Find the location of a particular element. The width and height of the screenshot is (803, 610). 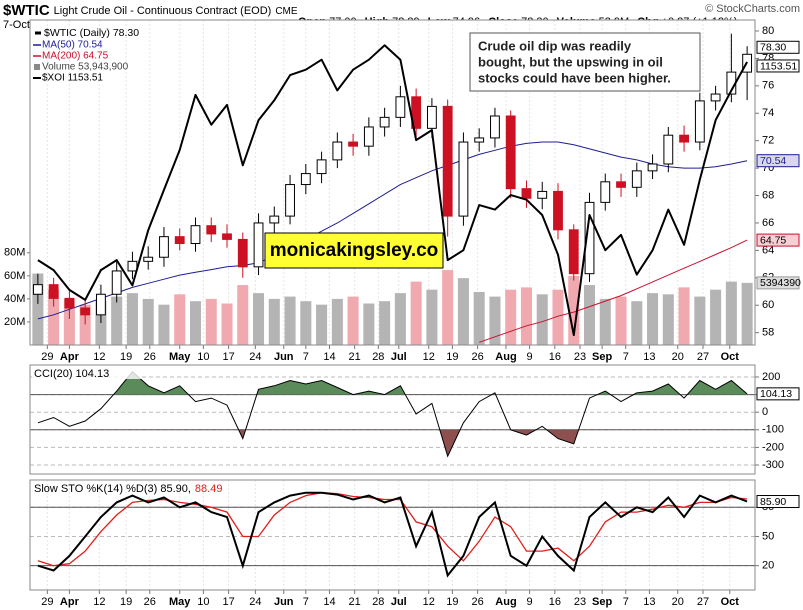

y-tick-label: 72 is located at coordinates (768, 141).